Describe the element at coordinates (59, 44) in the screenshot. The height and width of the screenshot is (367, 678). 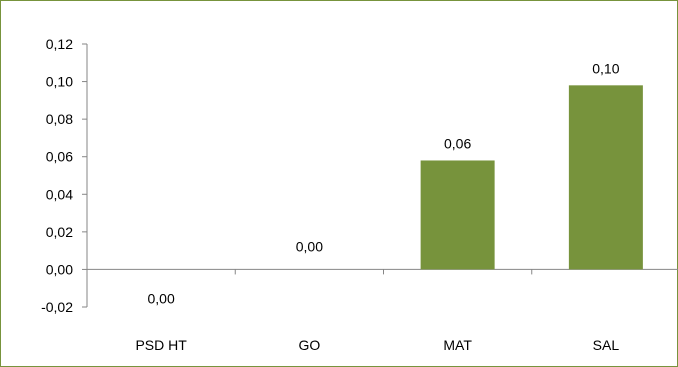
I see `y-tick-label: 0,12` at that location.